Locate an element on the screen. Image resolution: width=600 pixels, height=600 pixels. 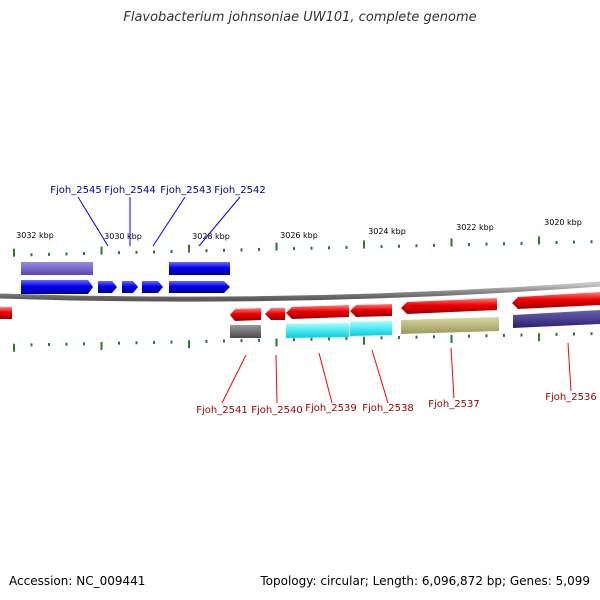
gene-label: Fjoh_2543 is located at coordinates (185, 190).